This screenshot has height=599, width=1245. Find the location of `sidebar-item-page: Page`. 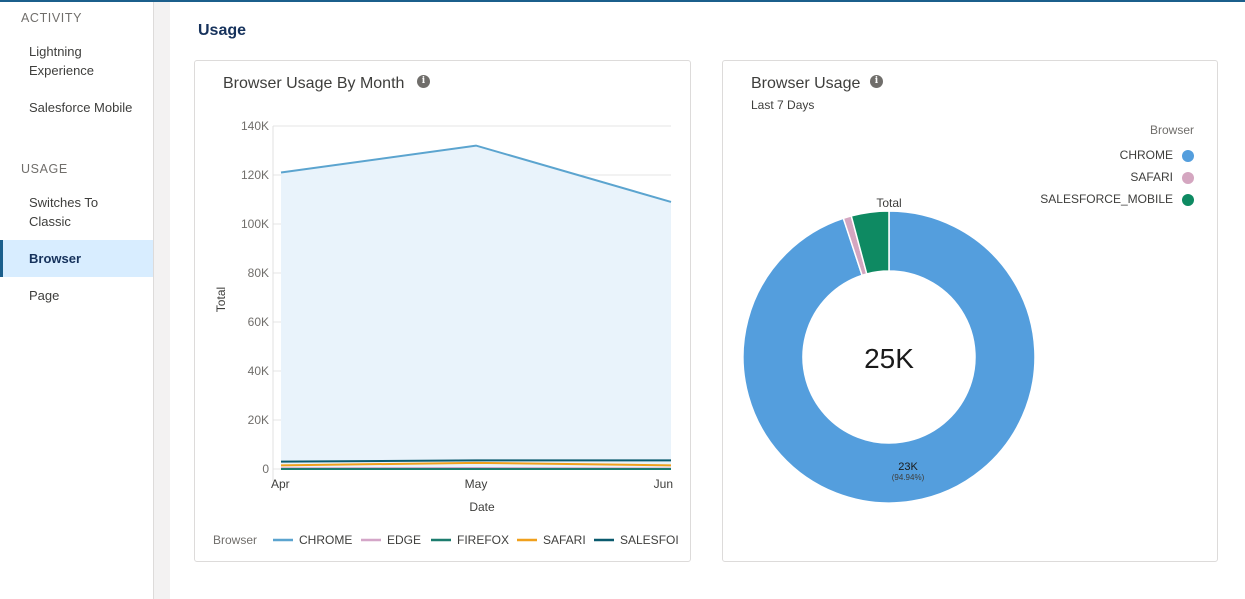

sidebar-item-page: Page is located at coordinates (44, 295).